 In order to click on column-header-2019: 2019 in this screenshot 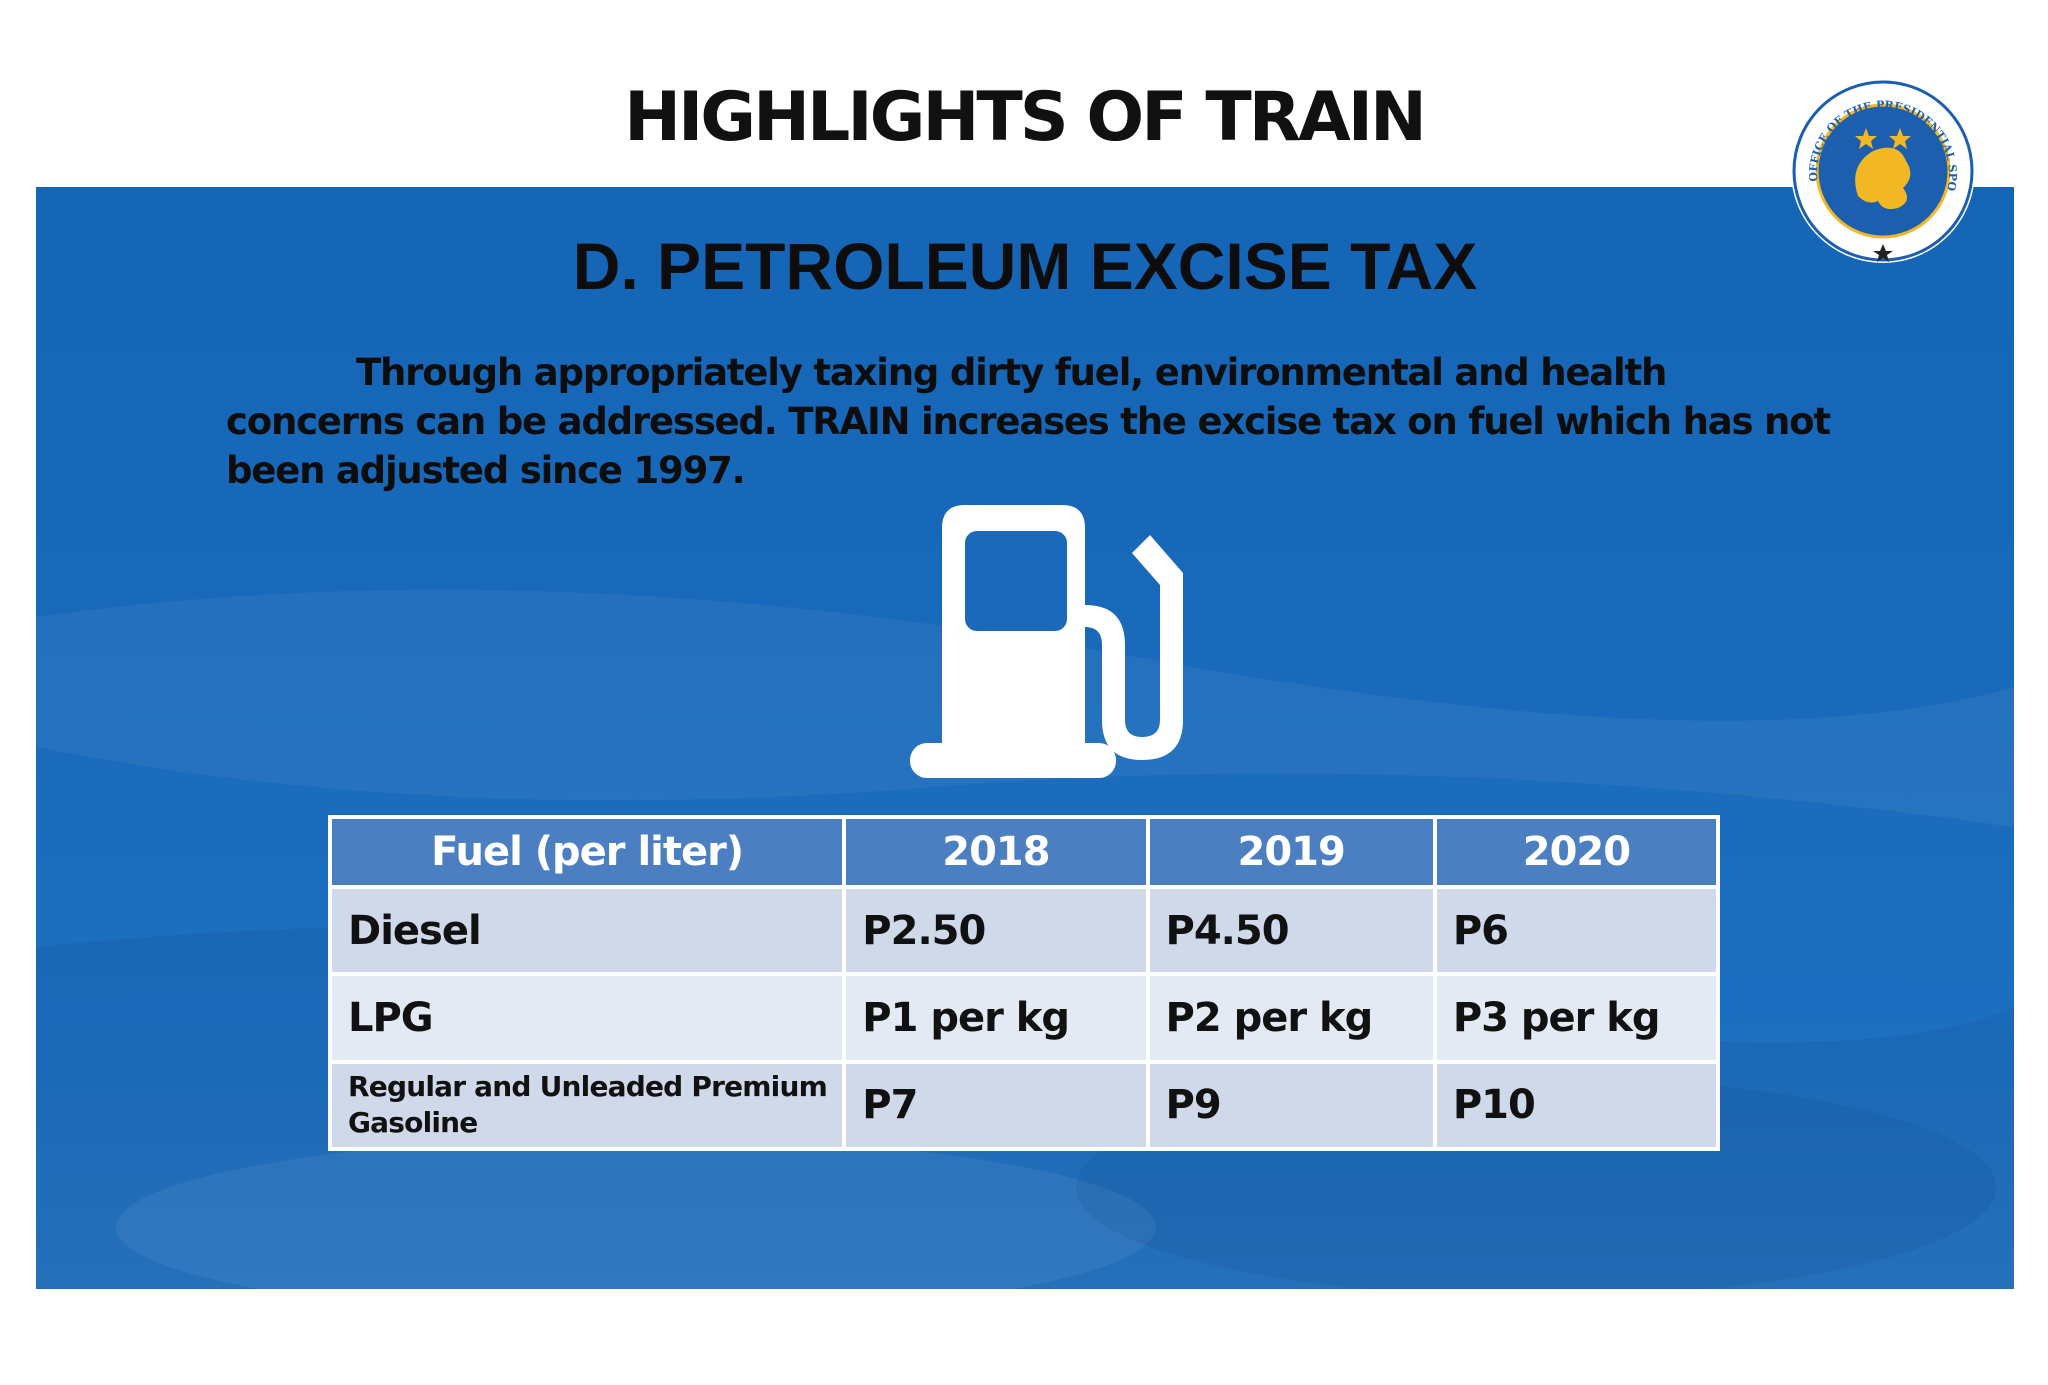, I will do `click(1291, 852)`.